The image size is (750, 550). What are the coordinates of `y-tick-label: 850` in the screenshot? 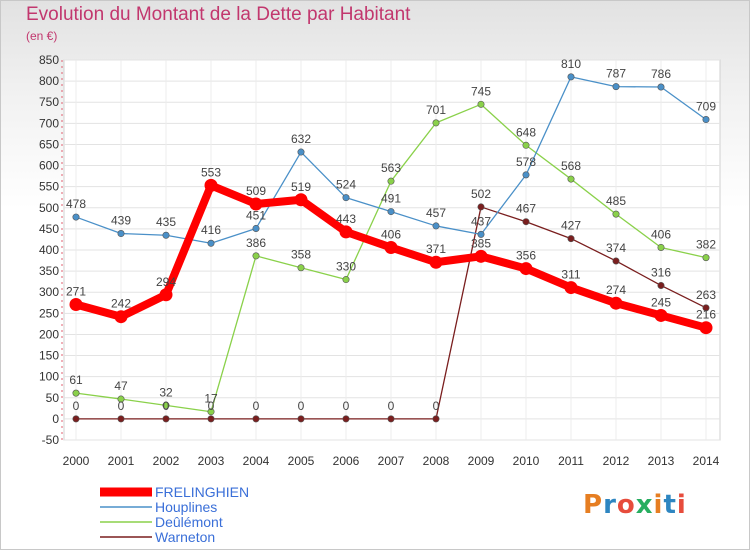 It's located at (49, 60).